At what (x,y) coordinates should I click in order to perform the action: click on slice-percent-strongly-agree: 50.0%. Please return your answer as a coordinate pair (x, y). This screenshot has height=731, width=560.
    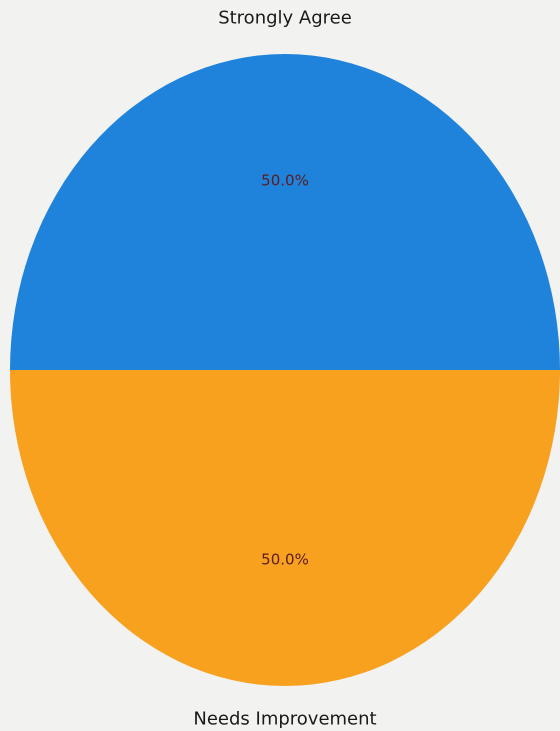
    Looking at the image, I should click on (285, 180).